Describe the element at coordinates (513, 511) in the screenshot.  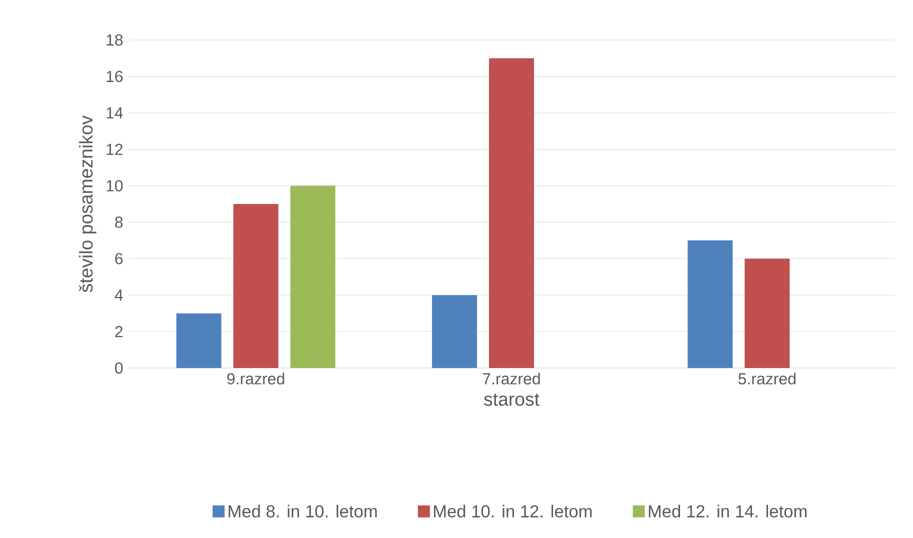
I see `legend-label: Med 10. in 12. letom` at that location.